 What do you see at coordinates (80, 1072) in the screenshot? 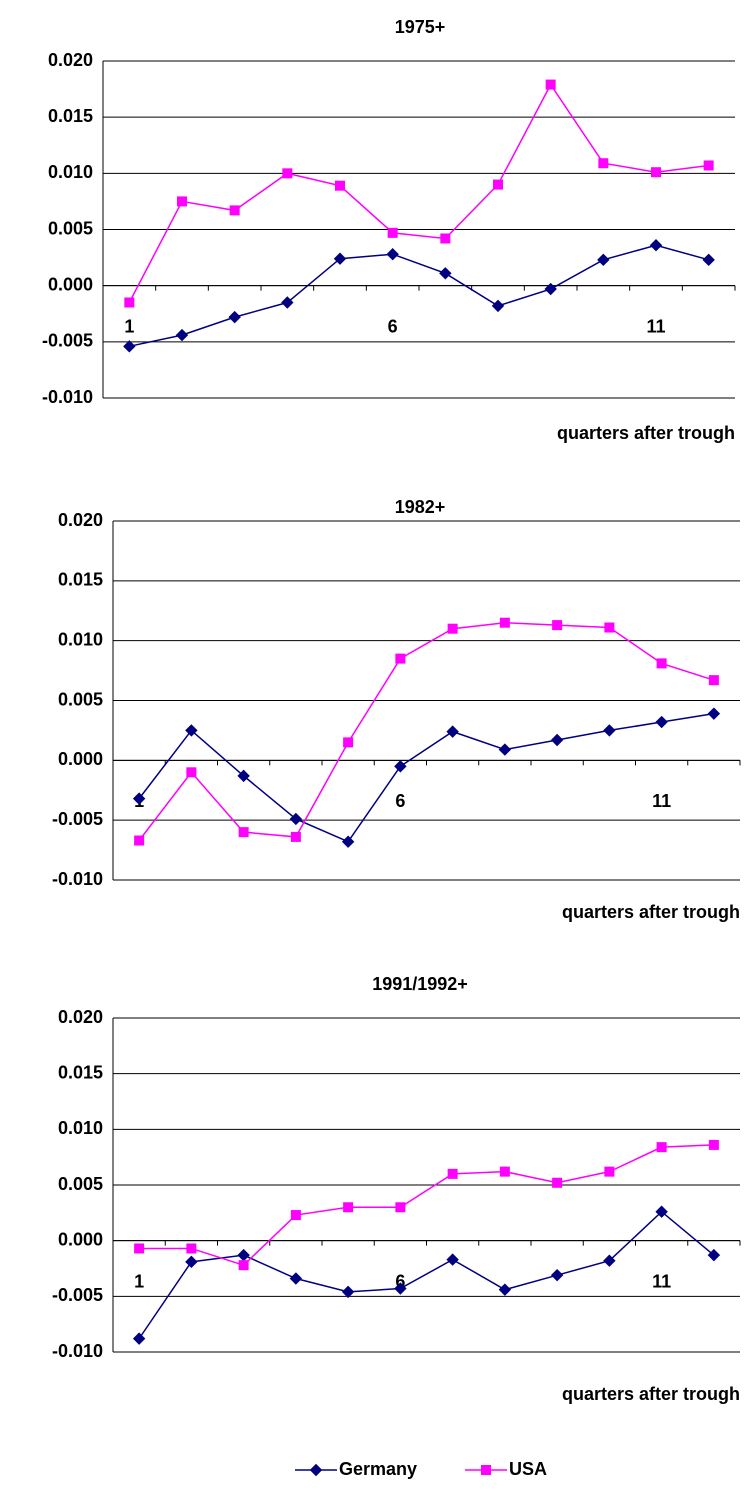
I see `y-tick-label: 0.015` at bounding box center [80, 1072].